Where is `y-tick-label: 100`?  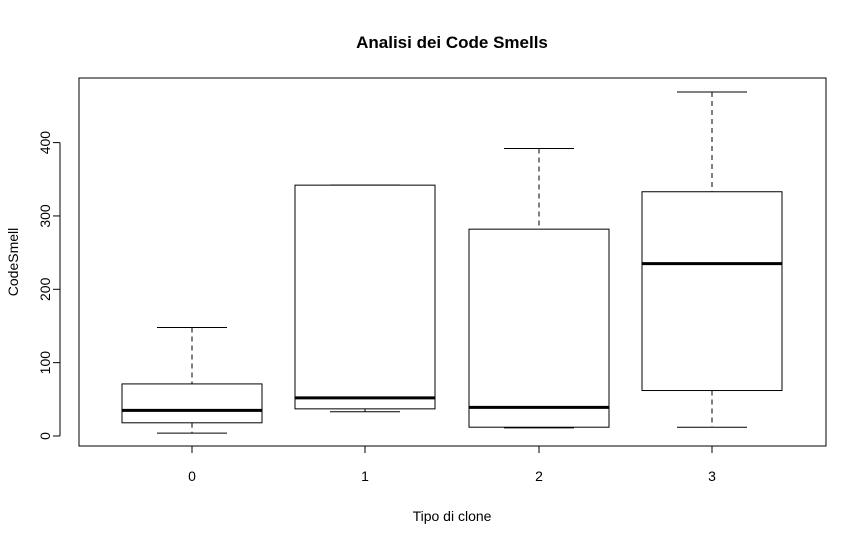
y-tick-label: 100 is located at coordinates (45, 363).